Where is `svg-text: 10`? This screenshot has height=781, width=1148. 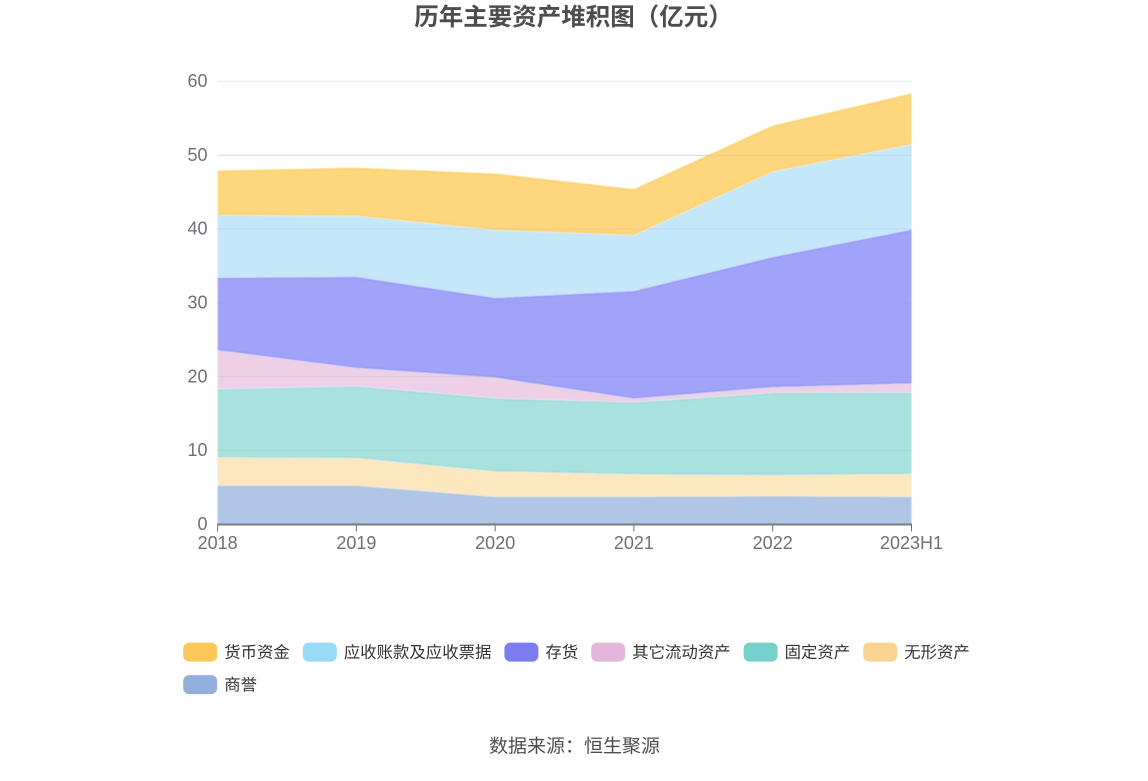
svg-text: 10 is located at coordinates (197, 450).